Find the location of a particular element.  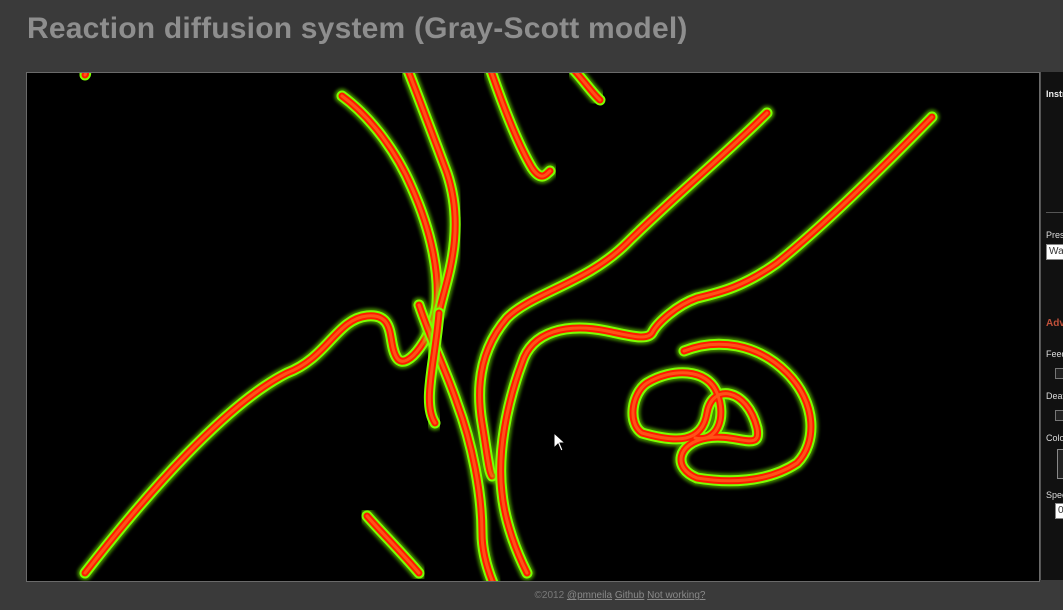

copyright-text: ©2012 is located at coordinates (549, 595).